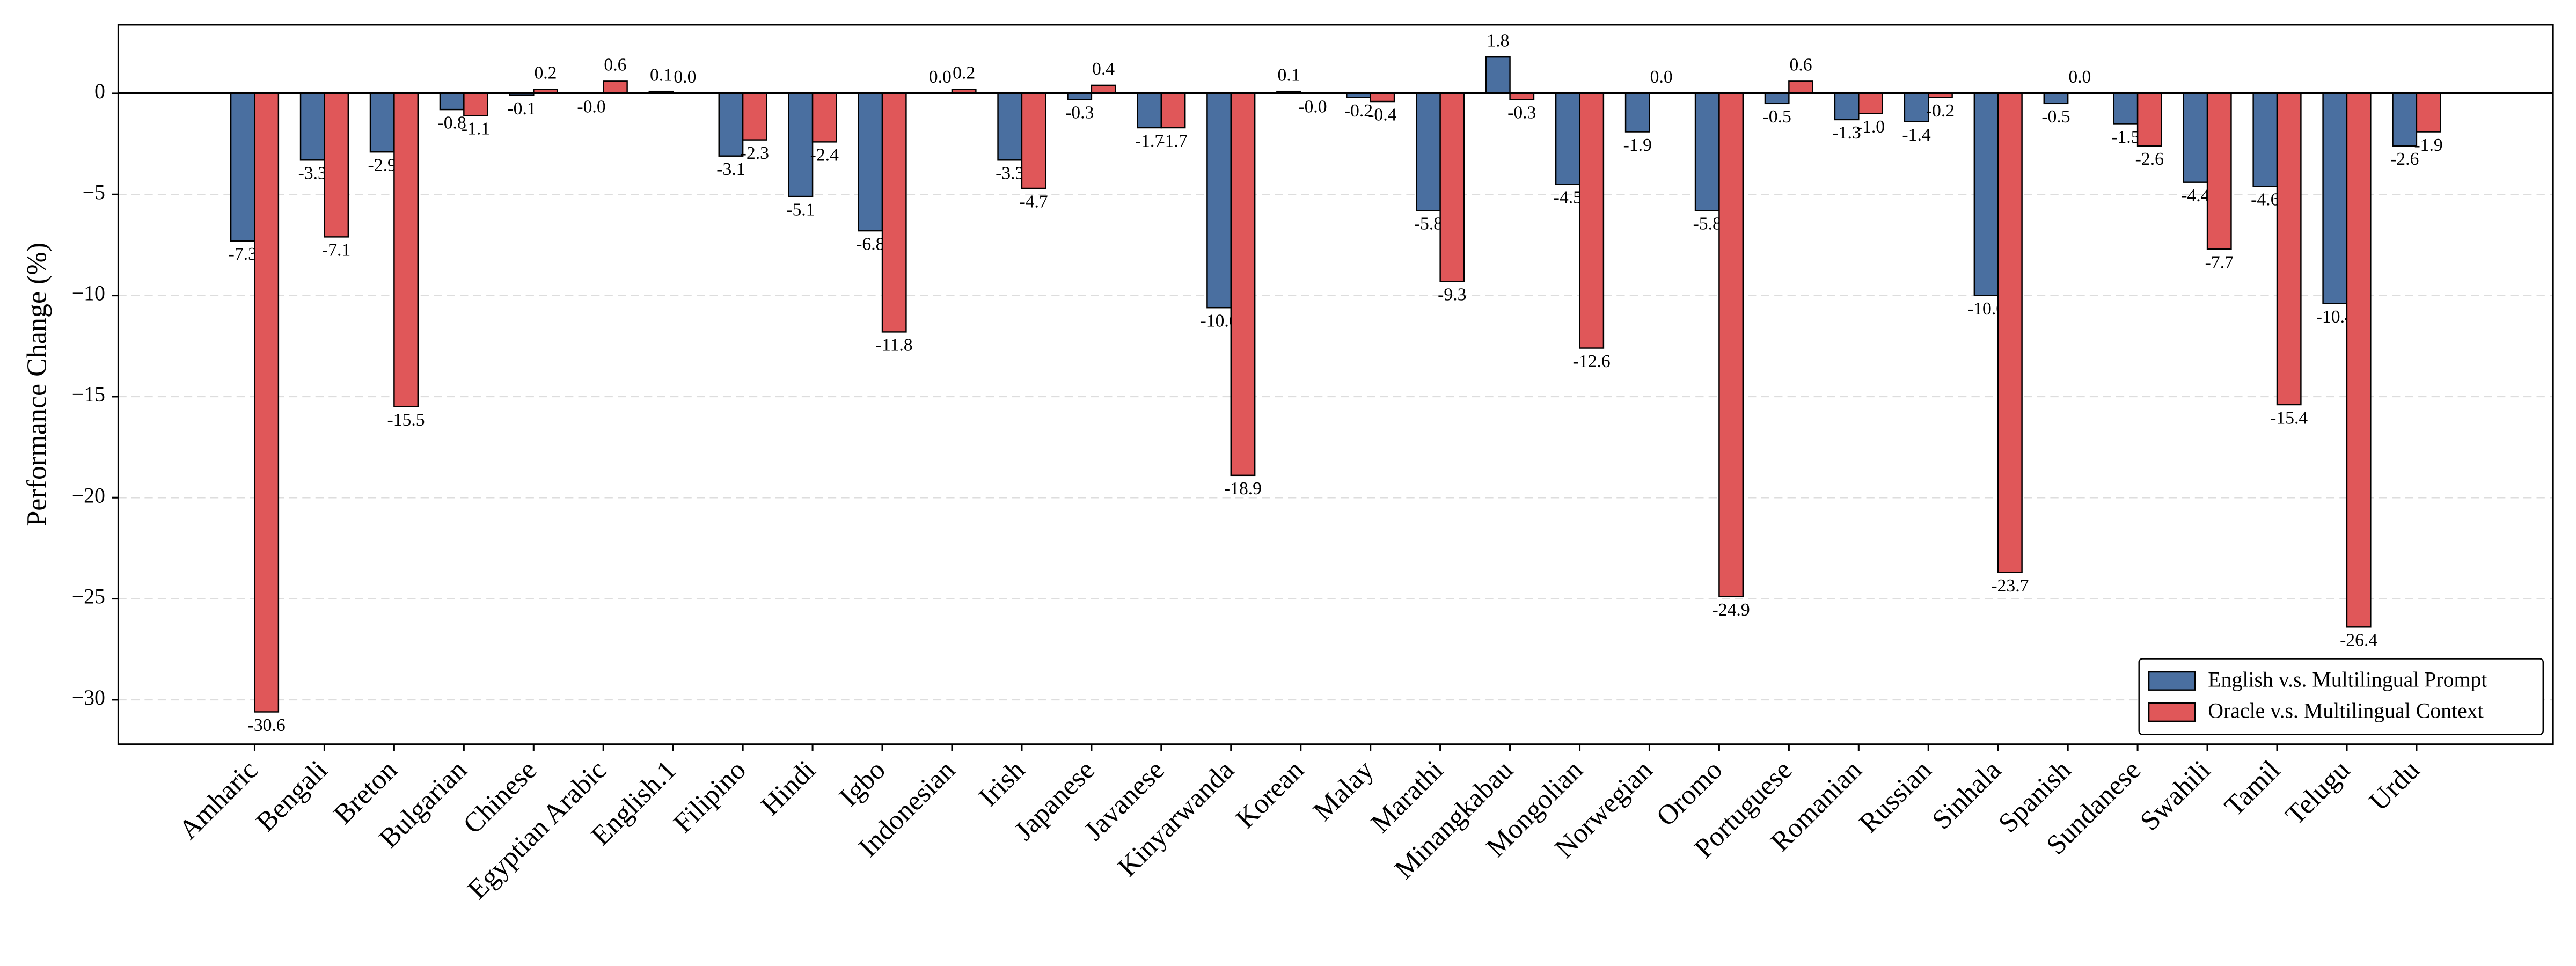  I want to click on value-label: -11.8, so click(894, 345).